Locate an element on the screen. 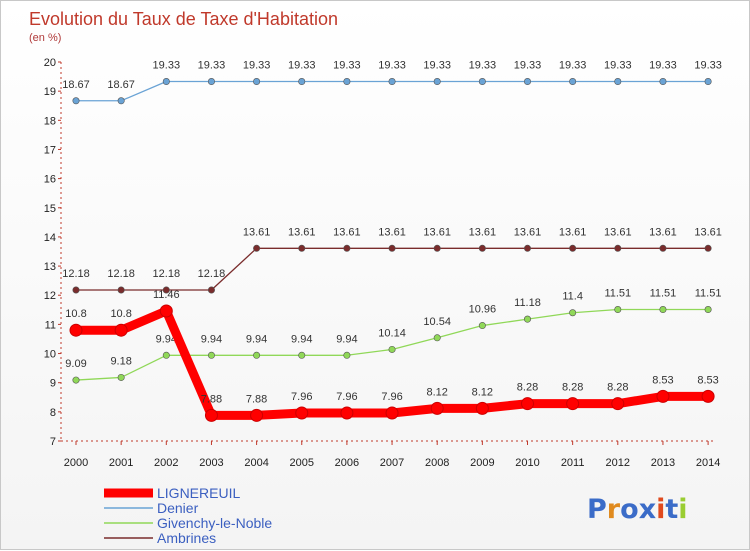 Image resolution: width=750 pixels, height=551 pixels. y-tick-label-13: 13 is located at coordinates (50, 267).